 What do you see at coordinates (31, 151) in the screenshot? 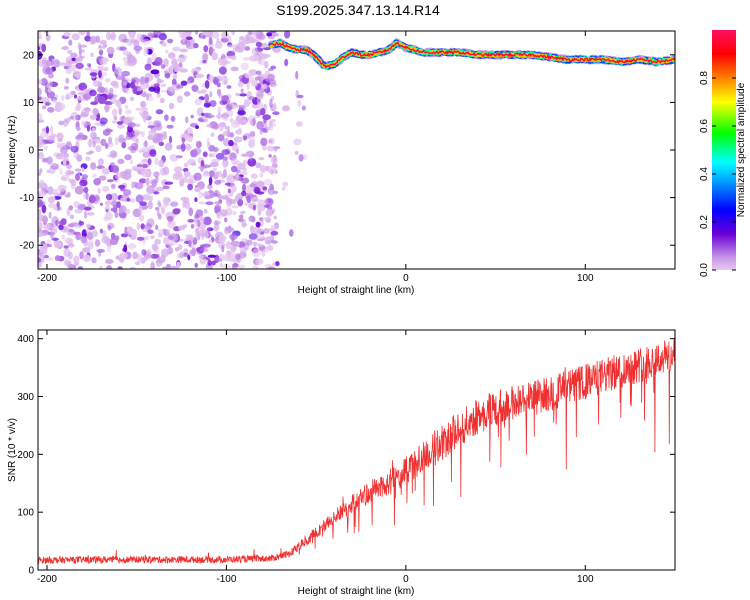
I see `spectrogram-y-tick-label: 0` at bounding box center [31, 151].